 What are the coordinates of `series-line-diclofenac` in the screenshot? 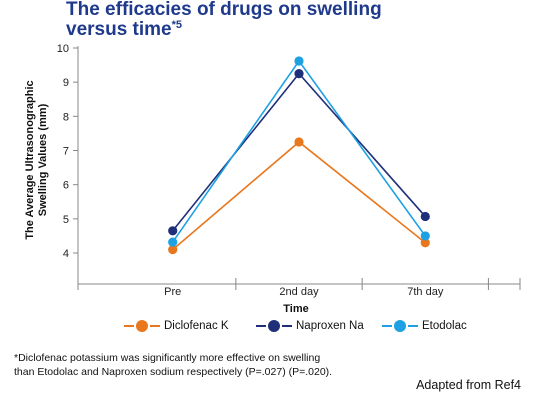 It's located at (299, 195).